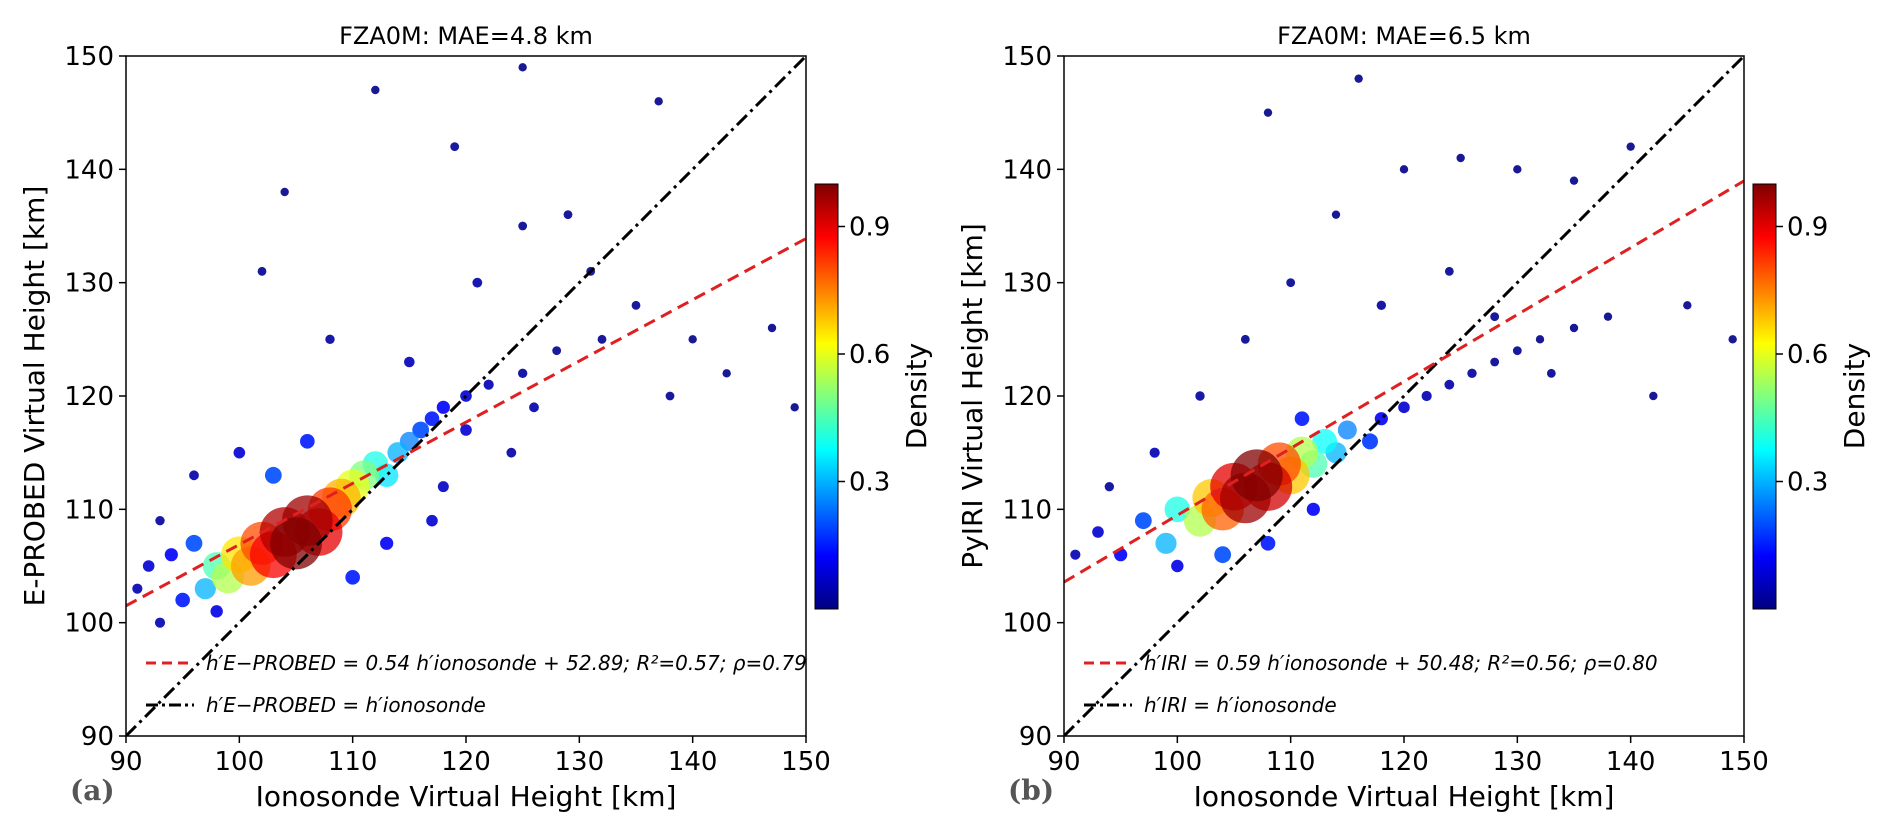  Describe the element at coordinates (1027, 284) in the screenshot. I see `y-tick-label: 130` at that location.